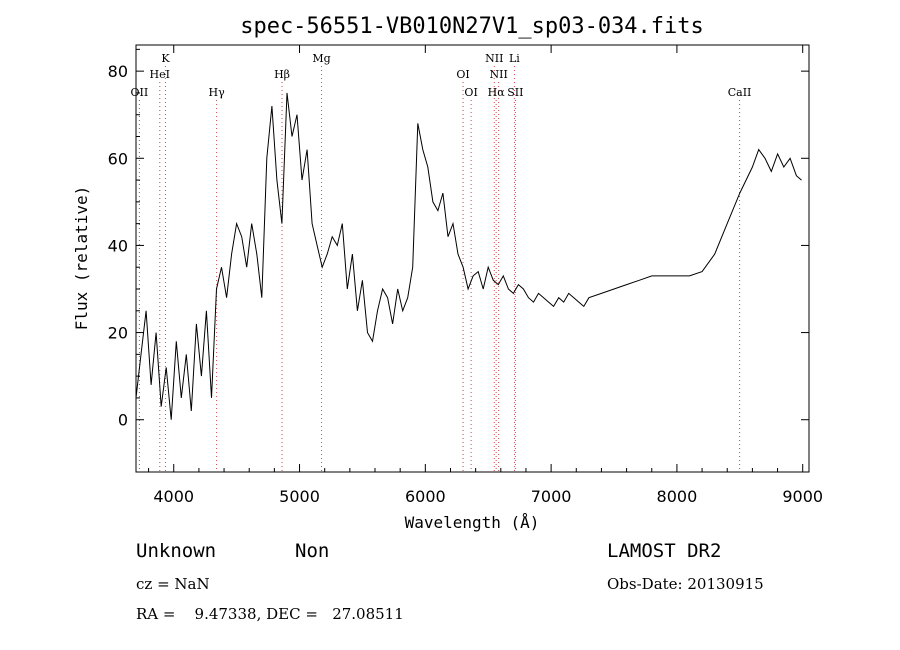 This screenshot has height=650, width=900. What do you see at coordinates (321, 58) in the screenshot?
I see `spectral-line-label: Mg` at bounding box center [321, 58].